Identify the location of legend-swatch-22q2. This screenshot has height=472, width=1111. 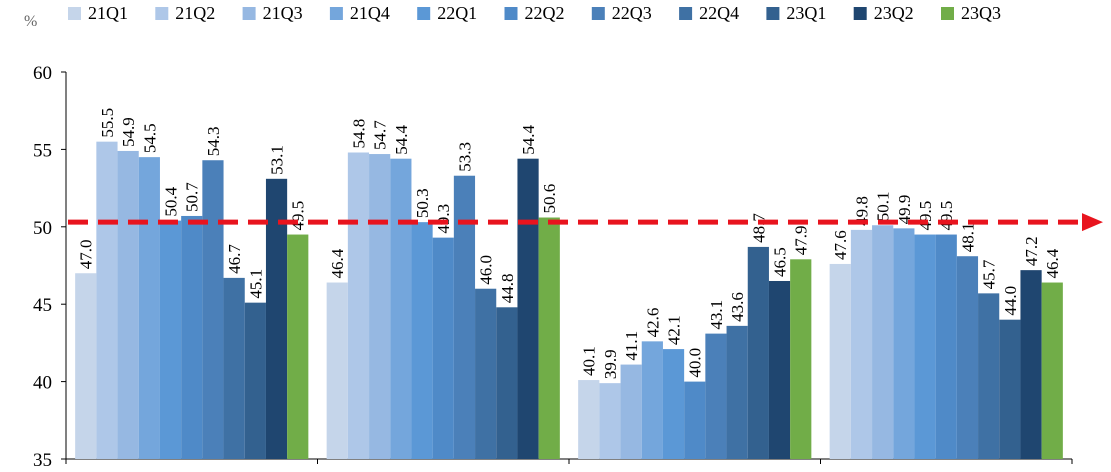
(511, 13).